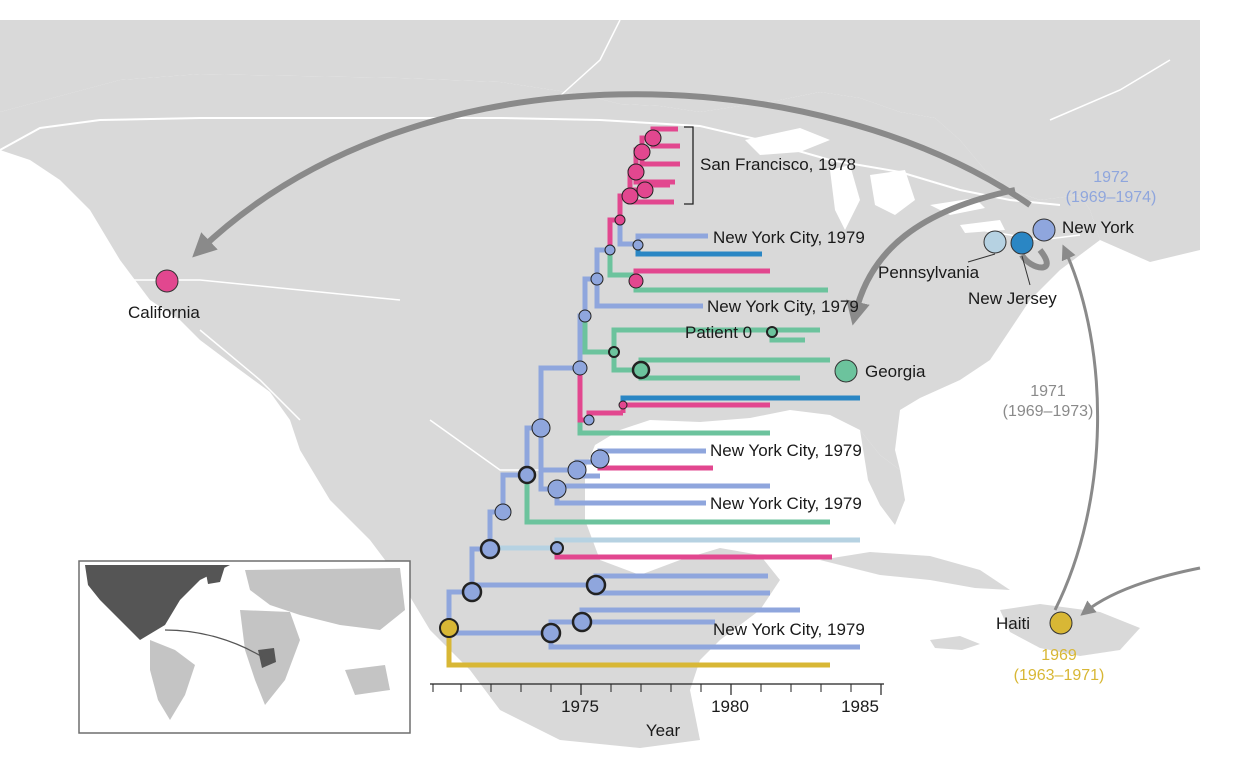 This screenshot has width=1240, height=762. What do you see at coordinates (1140, 591) in the screenshot?
I see `arrow-africa-to-haiti` at bounding box center [1140, 591].